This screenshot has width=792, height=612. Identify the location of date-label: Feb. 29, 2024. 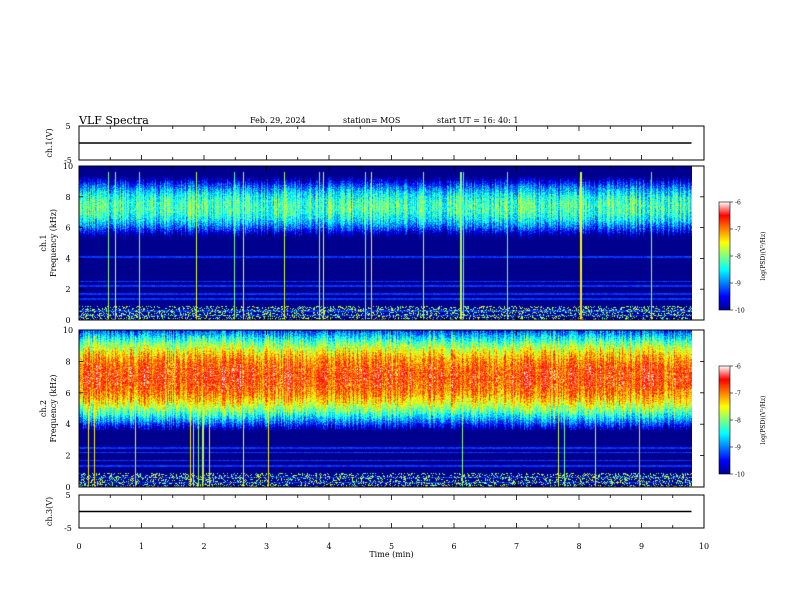
(278, 120).